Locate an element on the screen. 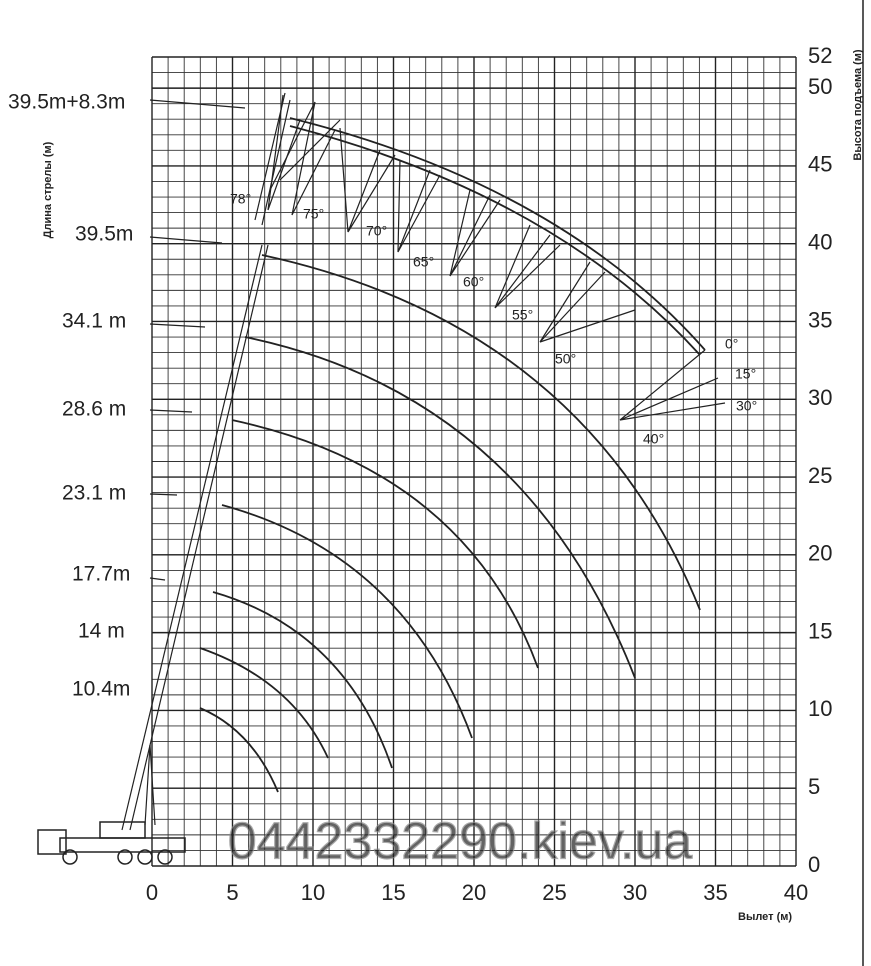 The width and height of the screenshot is (871, 966). y-tick-label: 25 is located at coordinates (820, 475).